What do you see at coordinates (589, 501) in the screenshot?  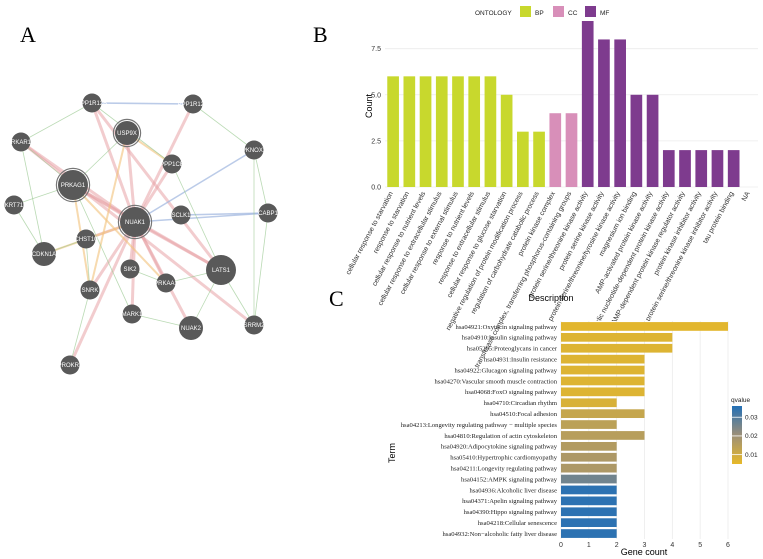 I see `kegg-bar-hsa04371` at bounding box center [589, 501].